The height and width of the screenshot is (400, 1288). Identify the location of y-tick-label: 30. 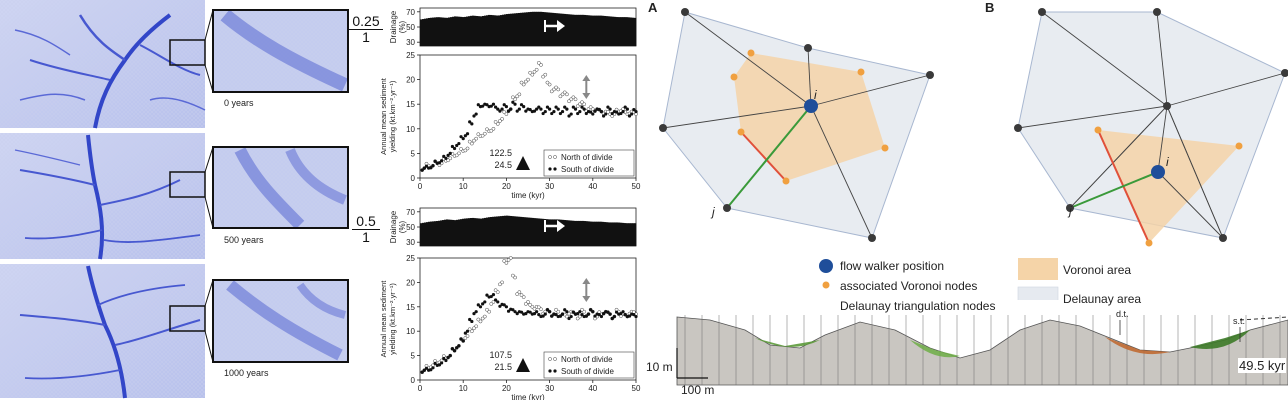
(410, 242).